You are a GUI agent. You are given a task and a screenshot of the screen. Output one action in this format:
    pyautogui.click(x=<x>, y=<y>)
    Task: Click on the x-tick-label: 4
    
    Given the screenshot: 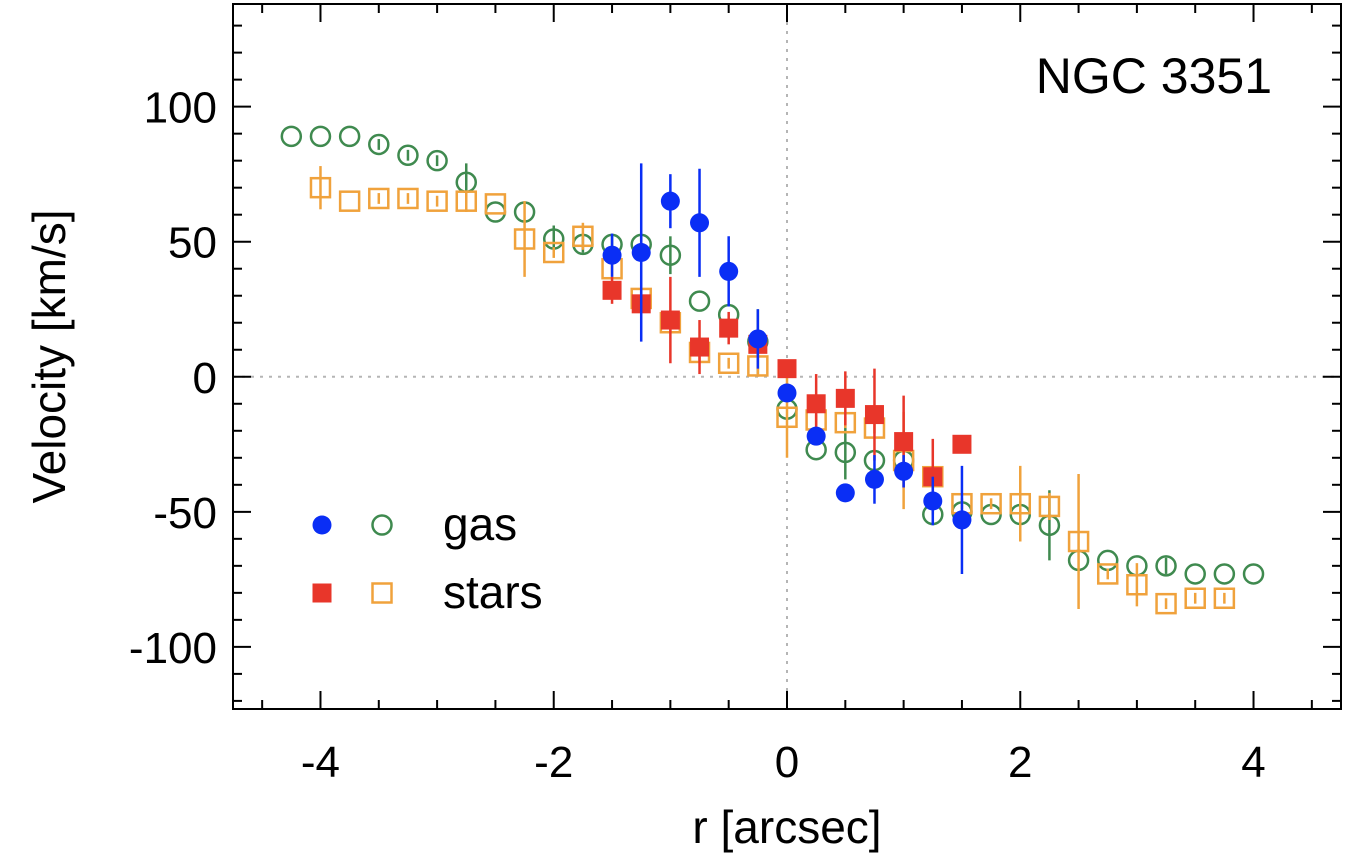 What is the action you would take?
    pyautogui.click(x=1253, y=762)
    